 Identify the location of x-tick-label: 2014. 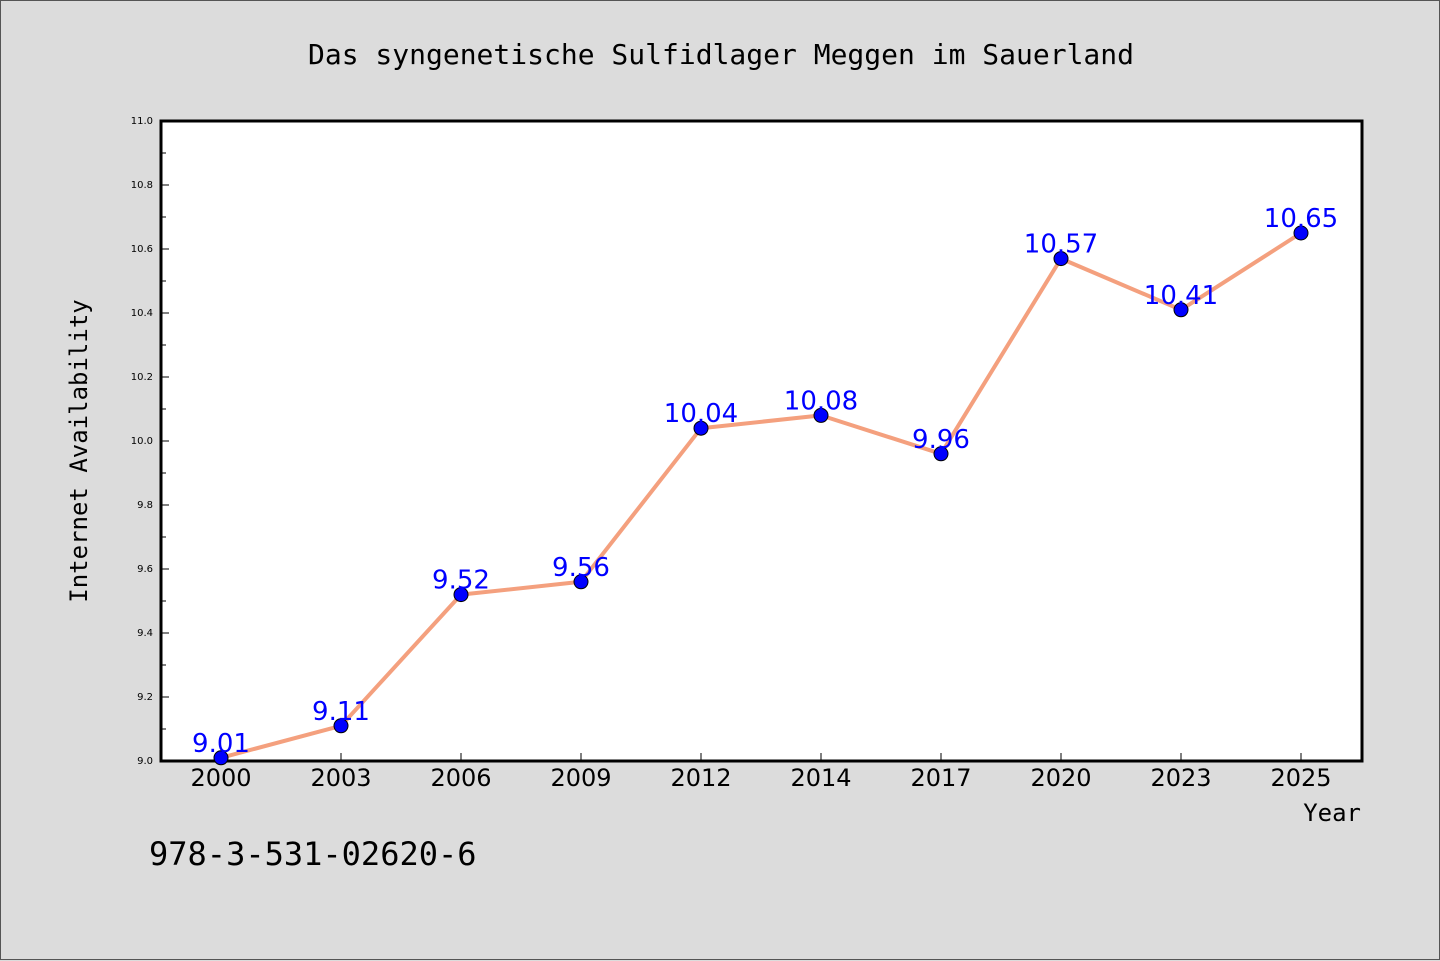
(820, 778).